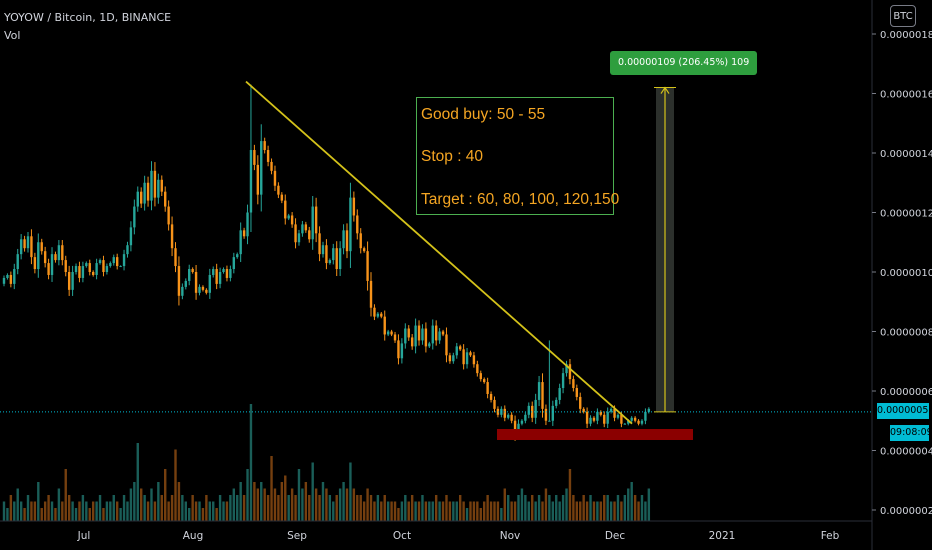  What do you see at coordinates (906, 511) in the screenshot?
I see `price-tick-label: 0.00000020` at bounding box center [906, 511].